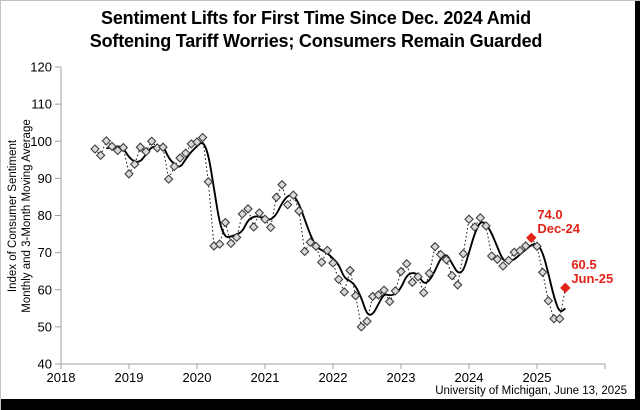 This screenshot has width=640, height=410. I want to click on annotation-dec-24-date: Dec-24, so click(558, 228).